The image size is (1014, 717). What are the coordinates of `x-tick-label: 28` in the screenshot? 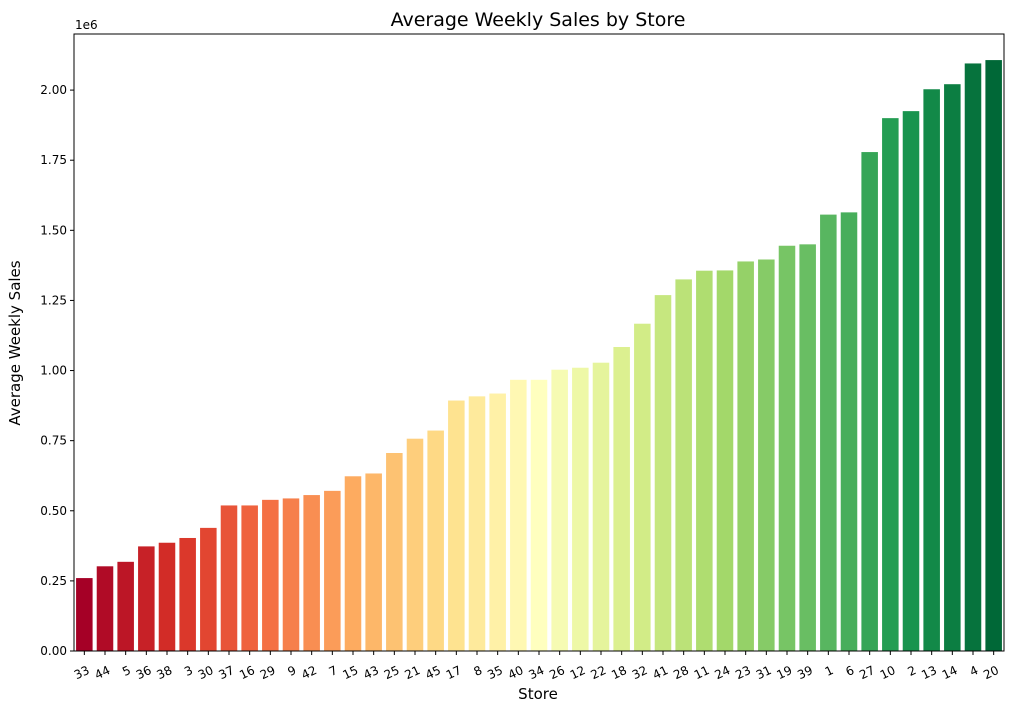 It's located at (681, 672).